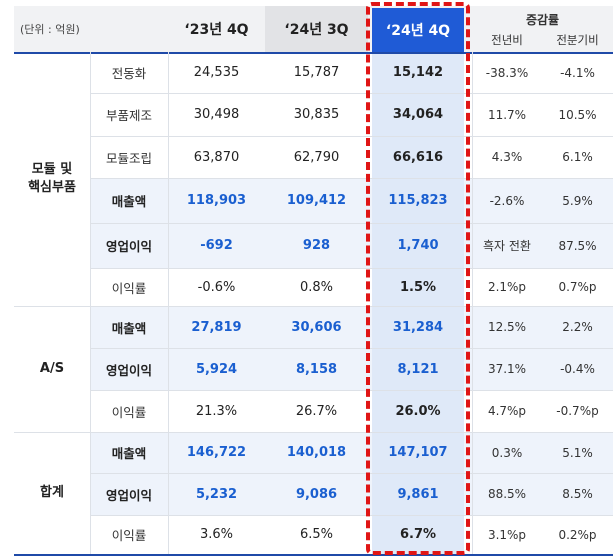 This screenshot has width=613, height=558. I want to click on yoy-change-cell: 88.5%, so click(507, 494).